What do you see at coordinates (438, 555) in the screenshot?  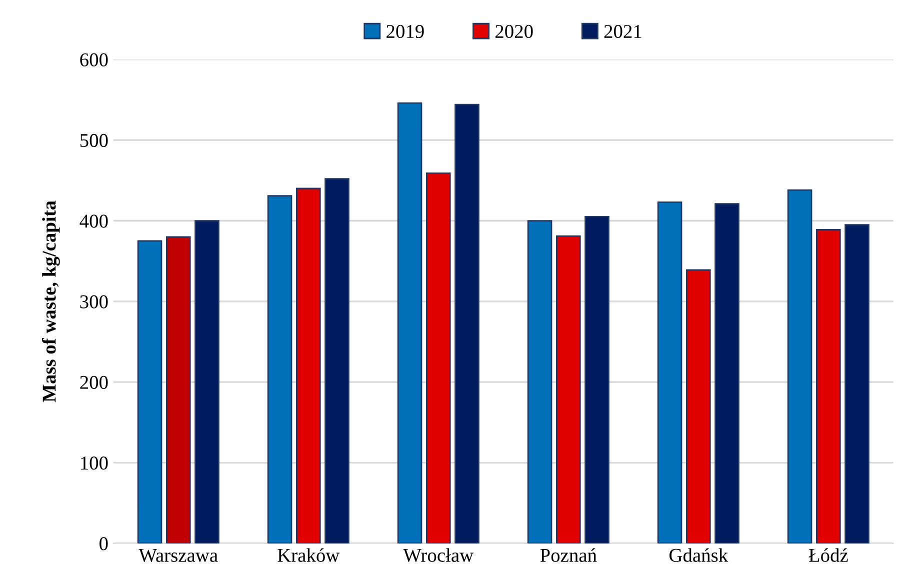 I see `x-tick-label: Wrocław` at bounding box center [438, 555].